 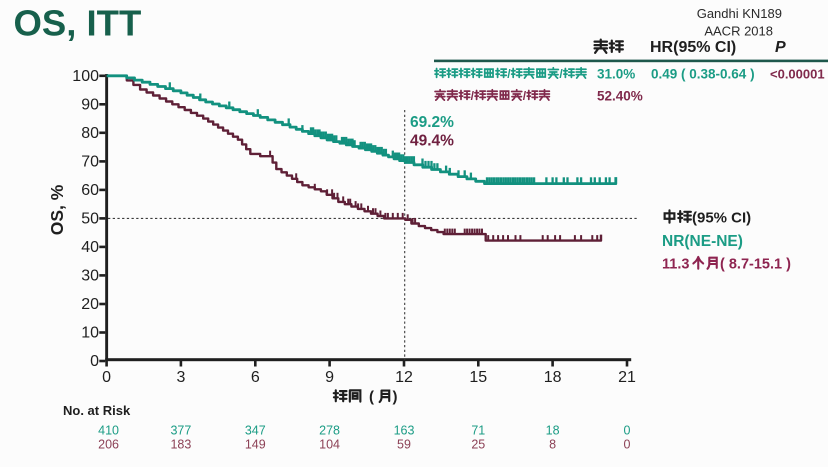 What do you see at coordinates (620, 96) in the screenshot?
I see `svg-text: 52.40%` at bounding box center [620, 96].